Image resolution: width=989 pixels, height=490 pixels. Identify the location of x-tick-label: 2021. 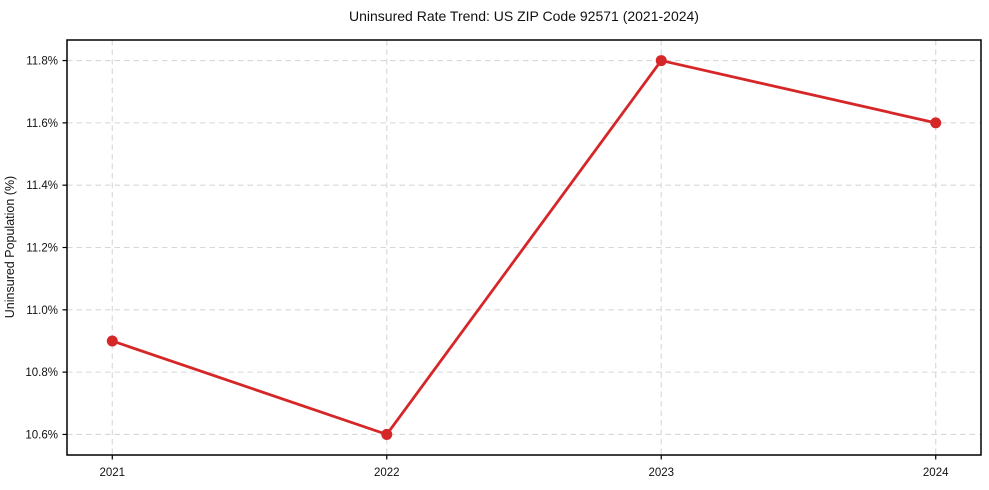
(112, 473).